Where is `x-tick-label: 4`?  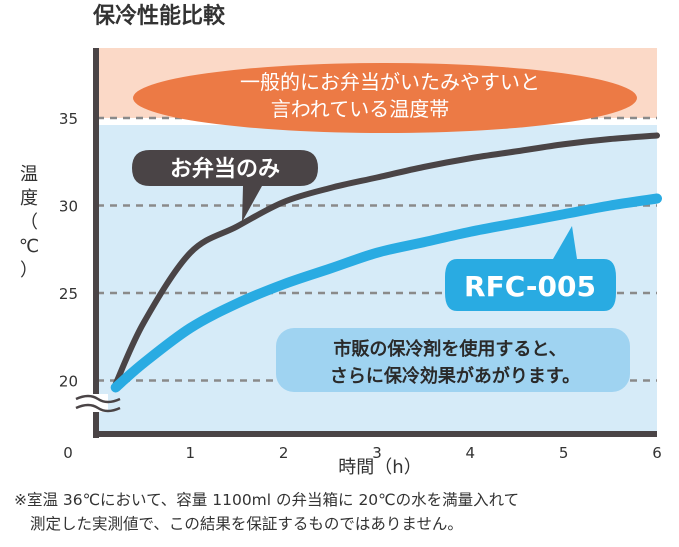
x-tick-label: 4 is located at coordinates (471, 453).